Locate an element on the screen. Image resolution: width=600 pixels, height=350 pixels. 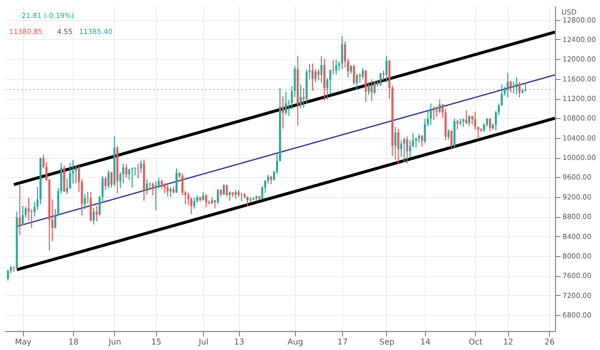
x-tick-label: Aug is located at coordinates (295, 342).